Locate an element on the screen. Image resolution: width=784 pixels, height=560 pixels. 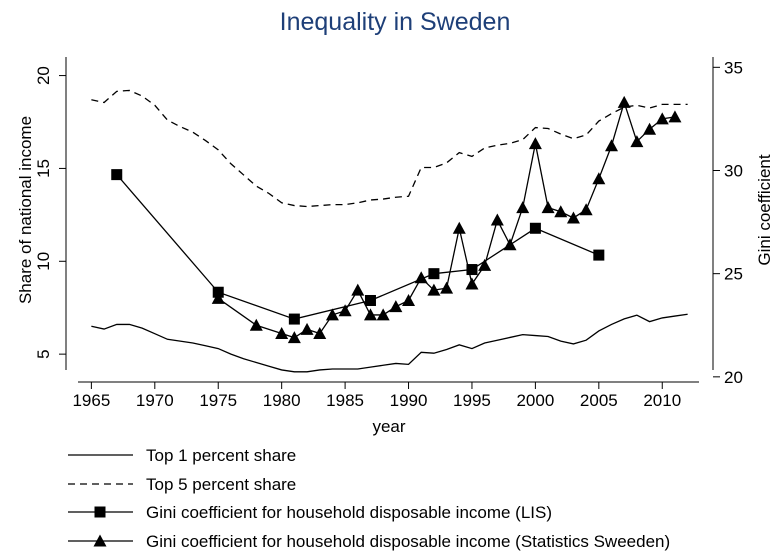
legend-triangle-marker is located at coordinates (100, 540).